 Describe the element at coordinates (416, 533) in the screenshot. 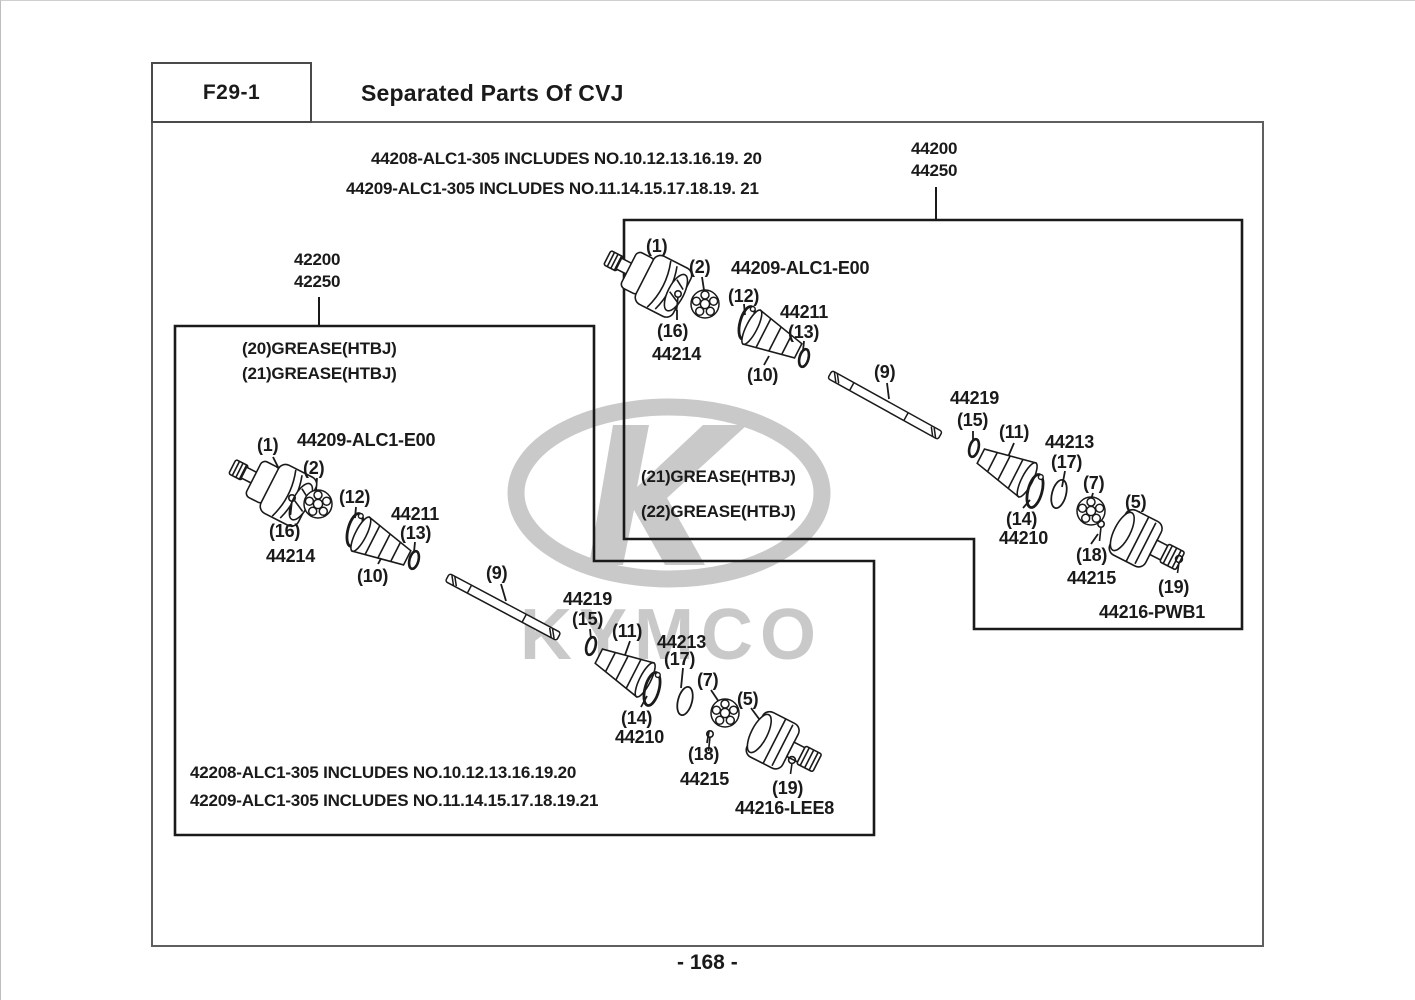

I see `left-callout-13: (13)` at that location.